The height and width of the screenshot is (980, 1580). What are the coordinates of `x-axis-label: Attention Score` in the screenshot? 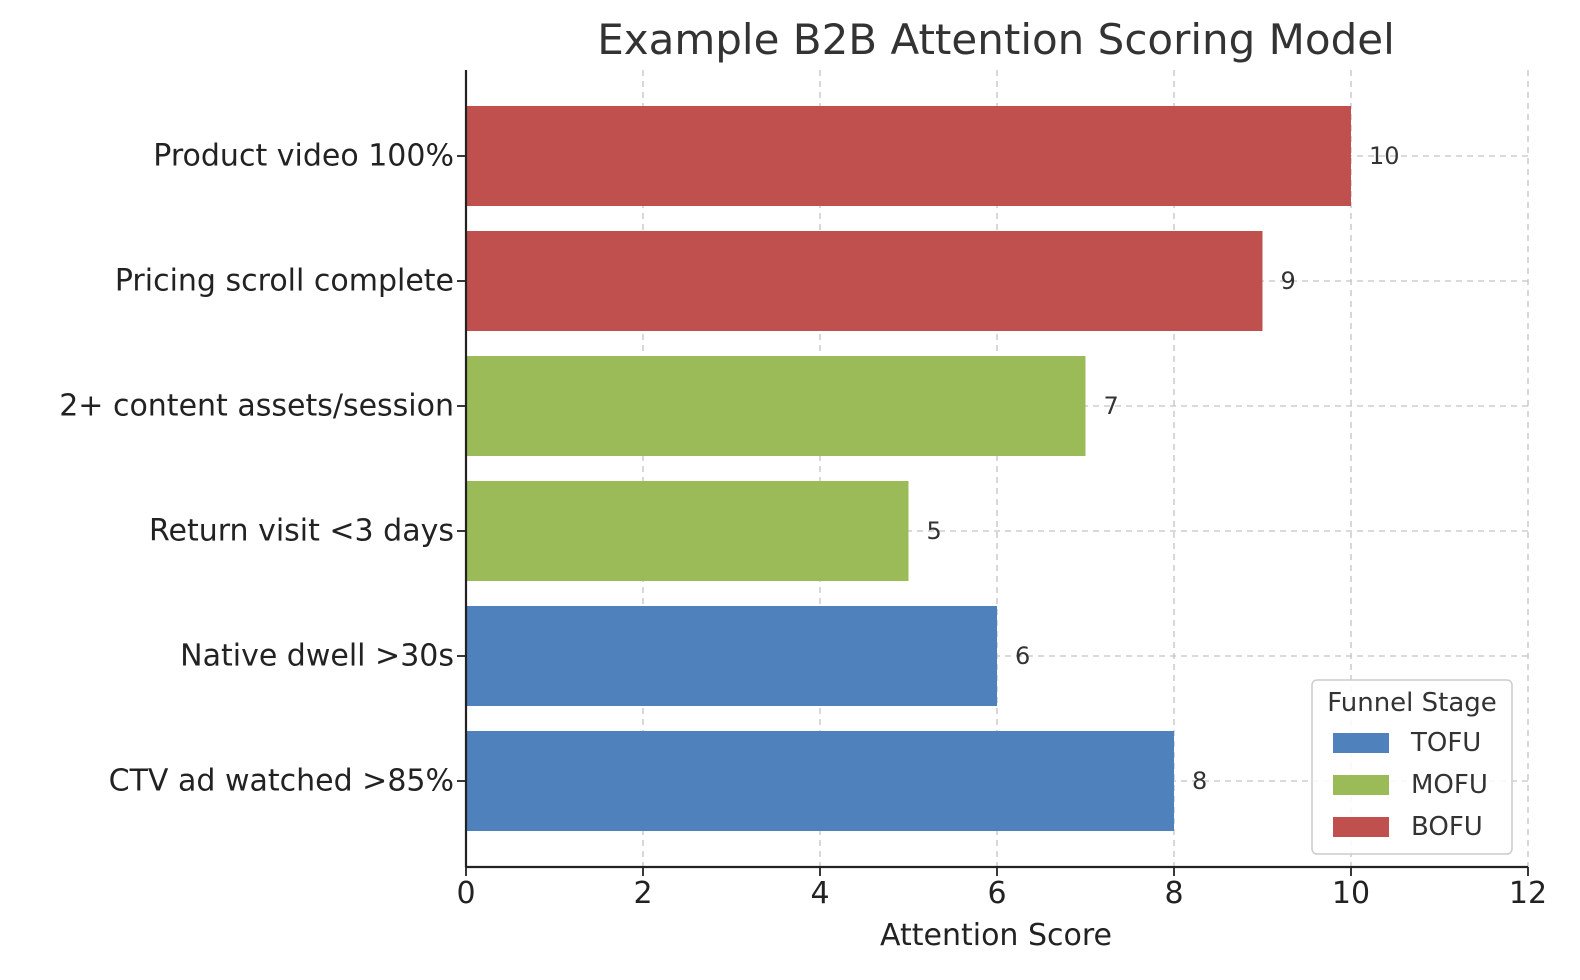 It's located at (996, 935).